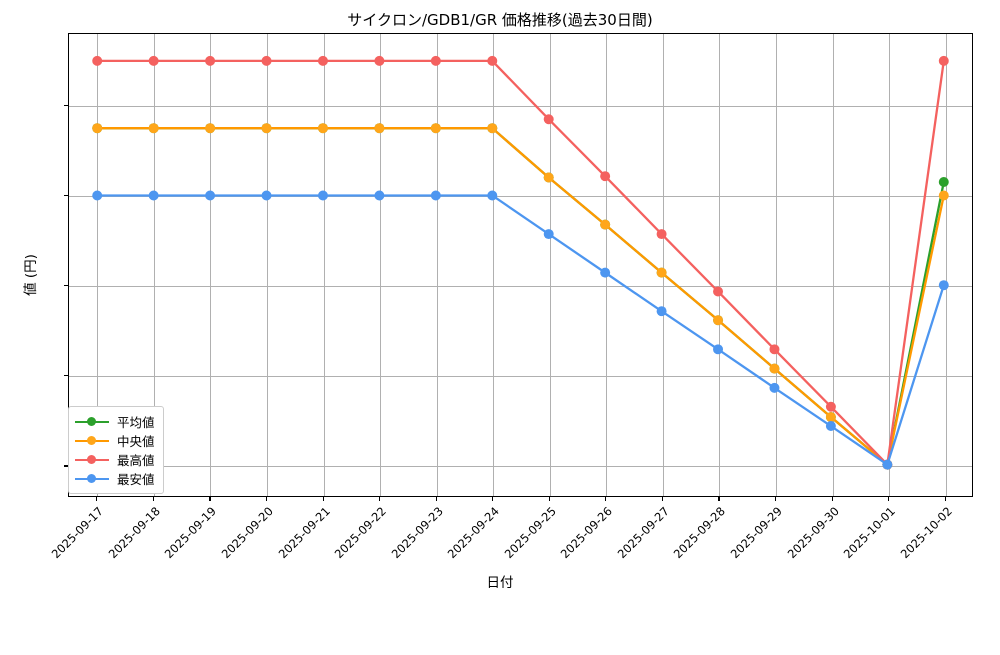  I want to click on legend-item-平均値: 平均値, so click(115, 421).